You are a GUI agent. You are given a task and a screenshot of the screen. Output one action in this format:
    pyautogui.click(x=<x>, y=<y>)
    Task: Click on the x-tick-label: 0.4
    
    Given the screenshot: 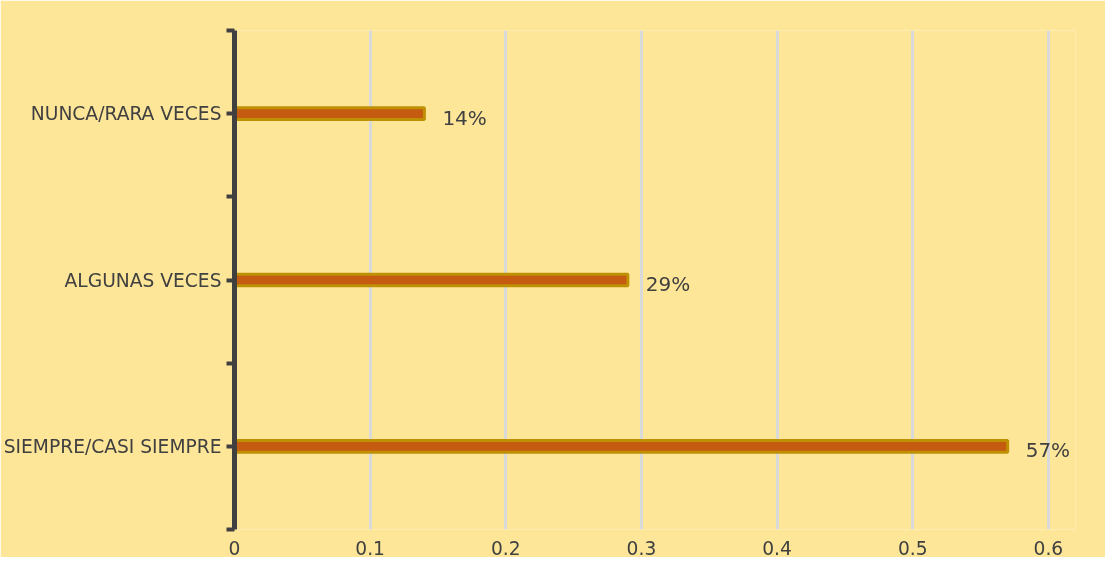 What is the action you would take?
    pyautogui.click(x=777, y=548)
    